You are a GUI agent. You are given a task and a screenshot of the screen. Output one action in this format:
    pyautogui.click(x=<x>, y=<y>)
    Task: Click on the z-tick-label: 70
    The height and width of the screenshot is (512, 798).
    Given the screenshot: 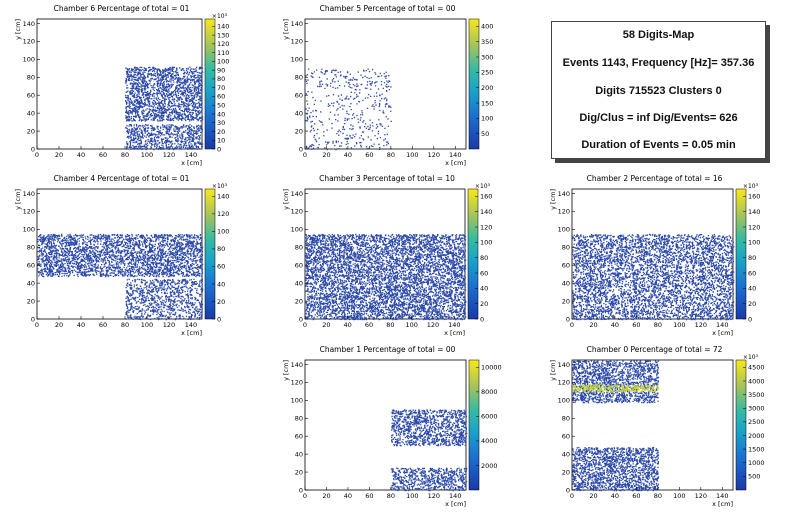 What is the action you would take?
    pyautogui.click(x=221, y=88)
    